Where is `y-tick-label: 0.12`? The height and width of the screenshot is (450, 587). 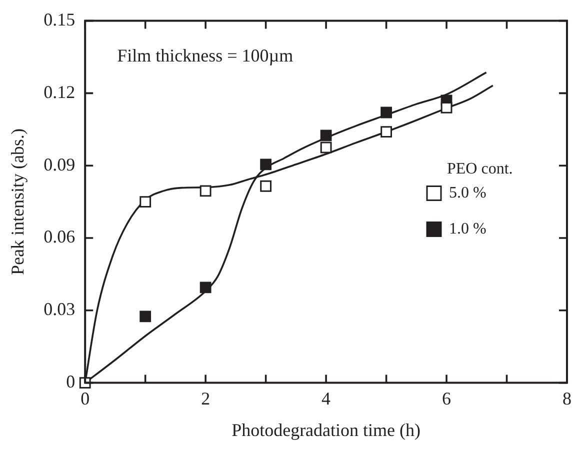 y-tick-label: 0.12 is located at coordinates (60, 92).